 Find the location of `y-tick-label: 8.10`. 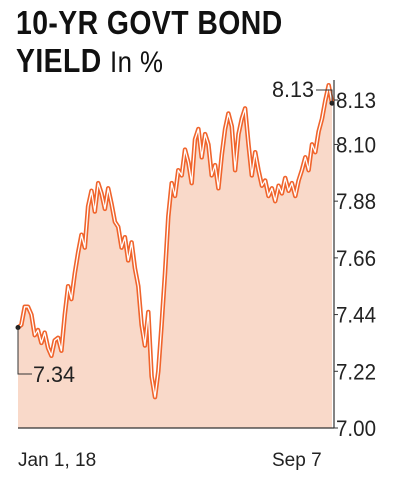

y-tick-label: 8.10 is located at coordinates (356, 144).